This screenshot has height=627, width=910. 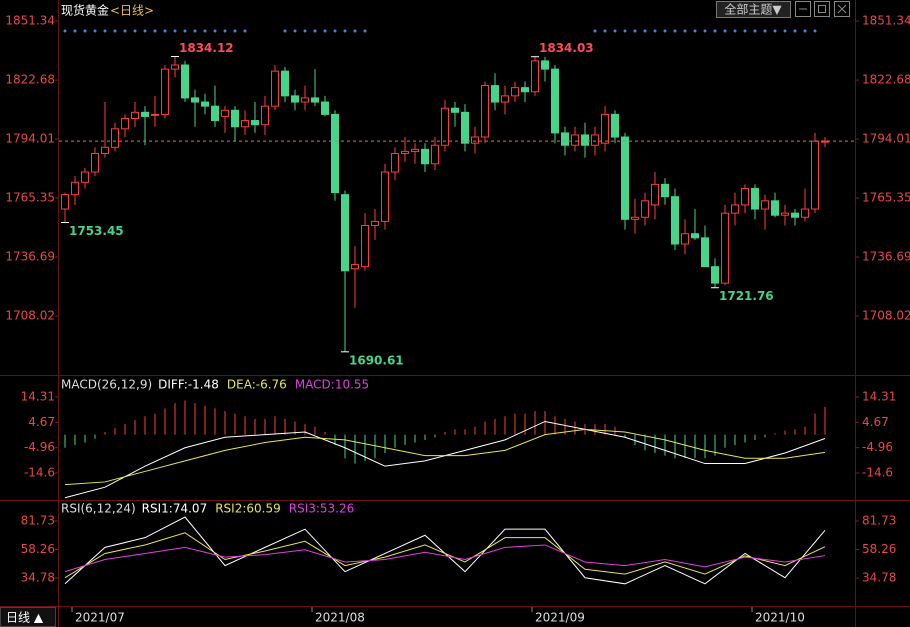 What do you see at coordinates (96, 231) in the screenshot?
I see `extreme-label: 1753.45` at bounding box center [96, 231].